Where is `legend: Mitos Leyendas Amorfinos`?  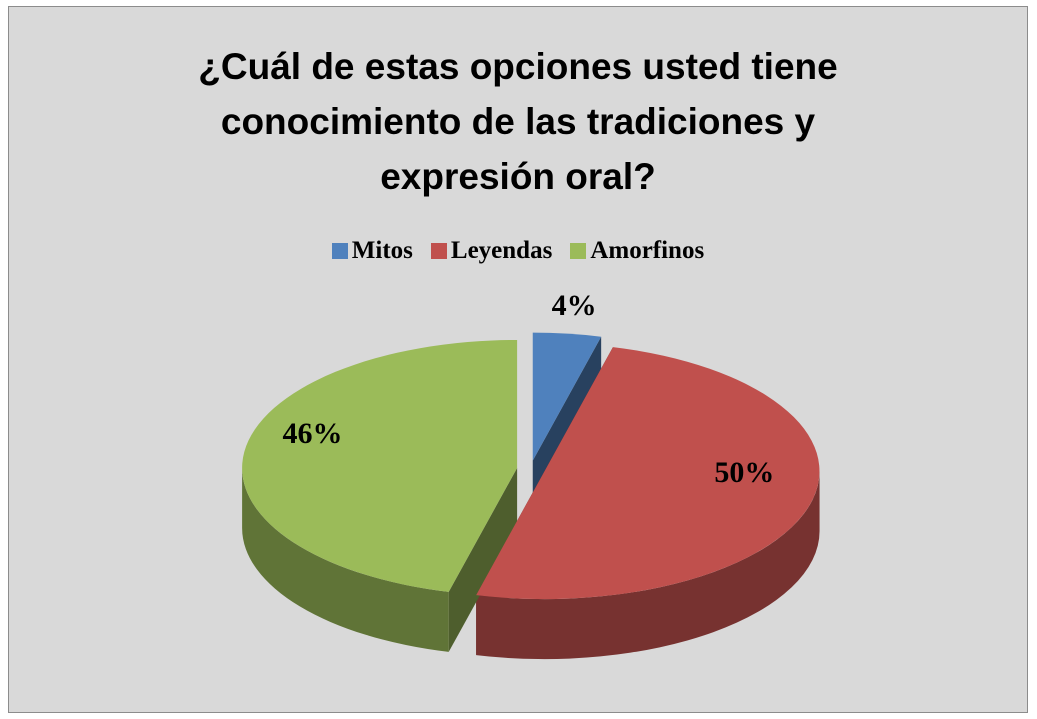
legend: Mitos Leyendas Amorfinos is located at coordinates (518, 251).